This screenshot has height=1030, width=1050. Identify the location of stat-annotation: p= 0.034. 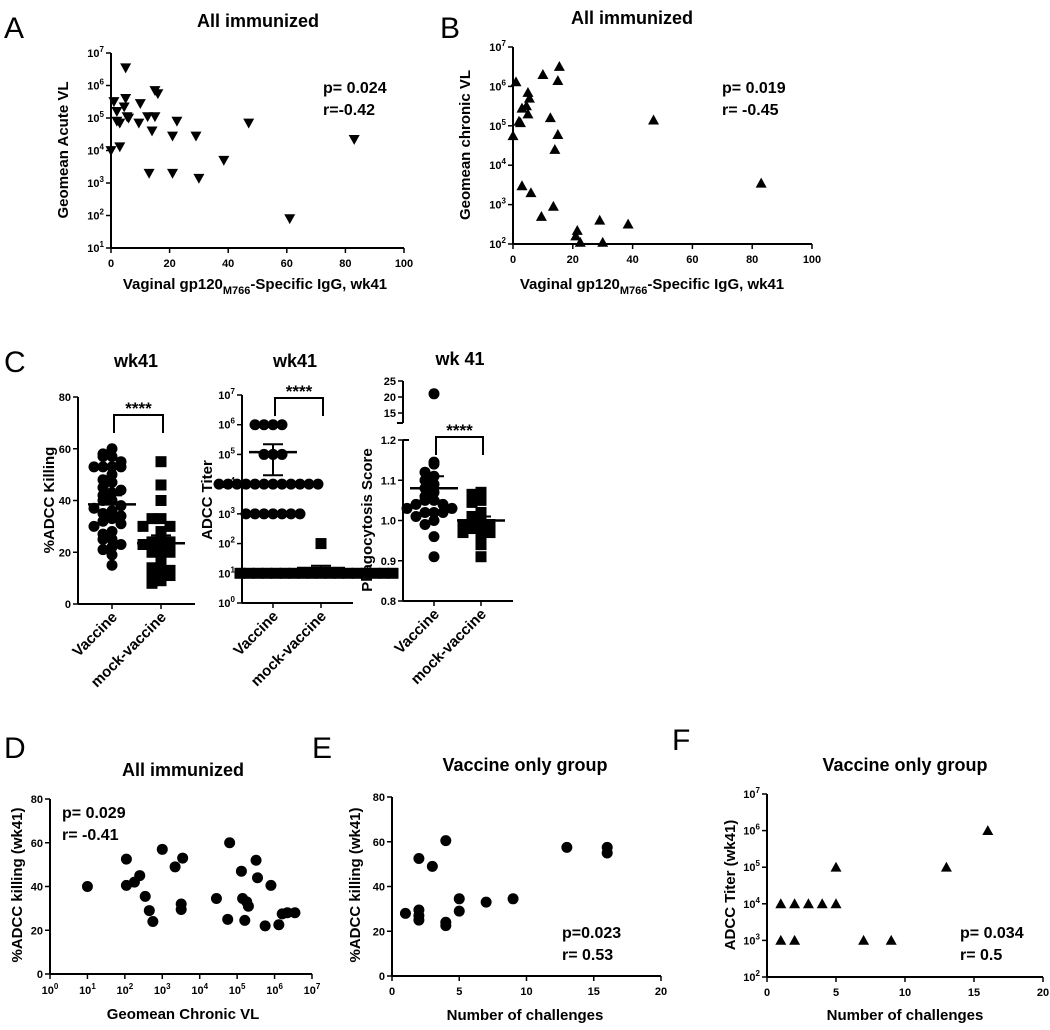
(992, 933).